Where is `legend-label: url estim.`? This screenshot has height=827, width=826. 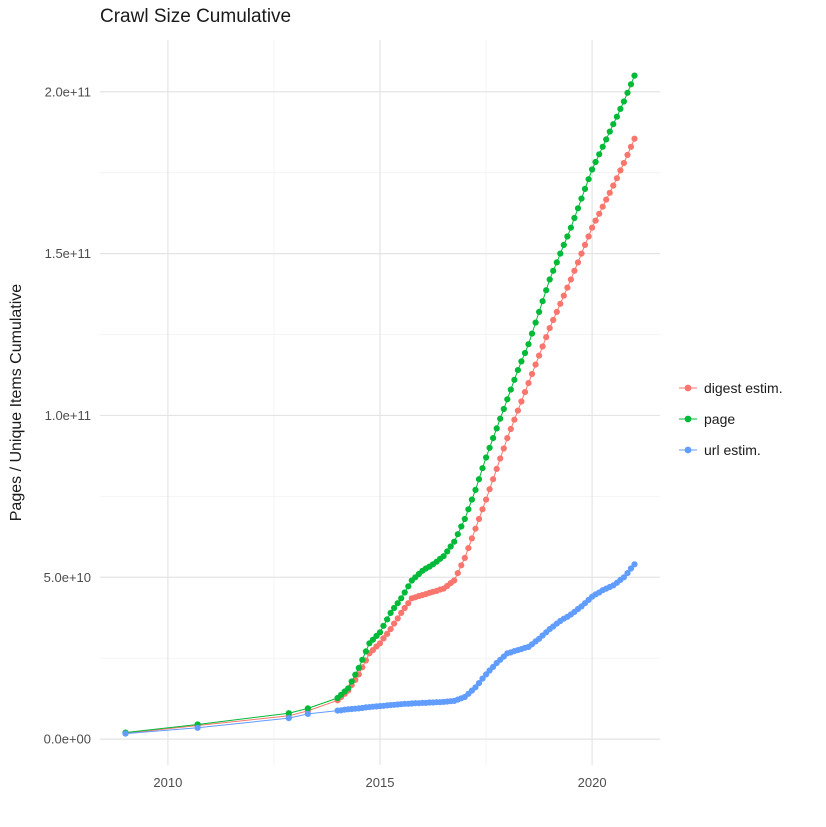
legend-label: url estim. is located at coordinates (732, 450).